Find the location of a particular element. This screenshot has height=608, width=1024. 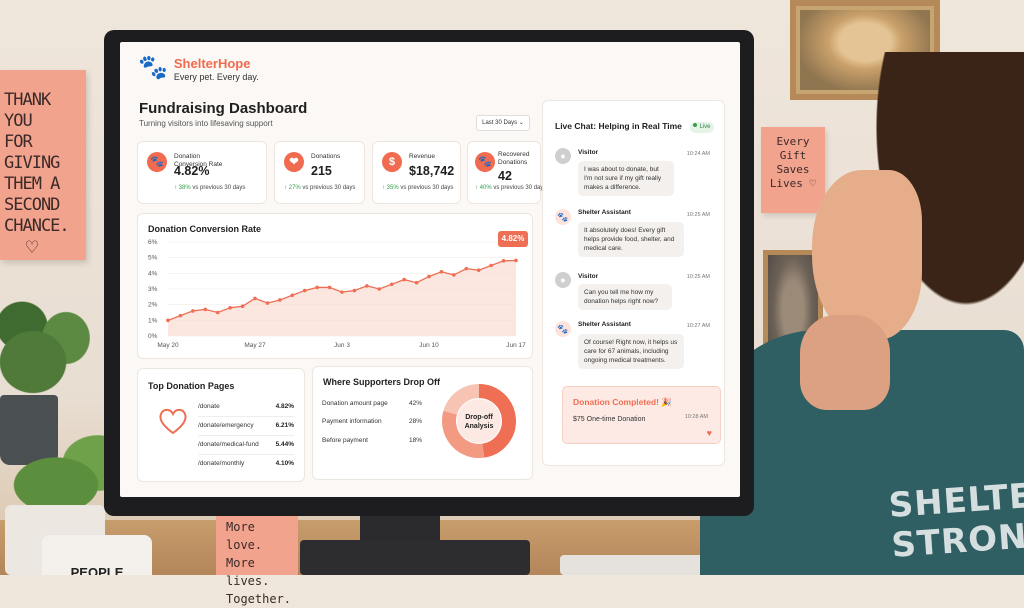

desk-note-line: More lives. is located at coordinates (248, 572).